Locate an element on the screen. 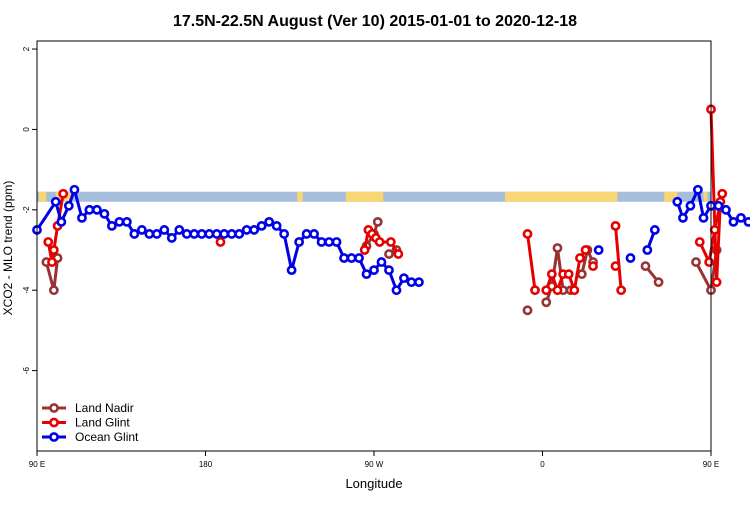 This screenshot has height=505, width=750. y-tick-label: -2 is located at coordinates (26, 210).